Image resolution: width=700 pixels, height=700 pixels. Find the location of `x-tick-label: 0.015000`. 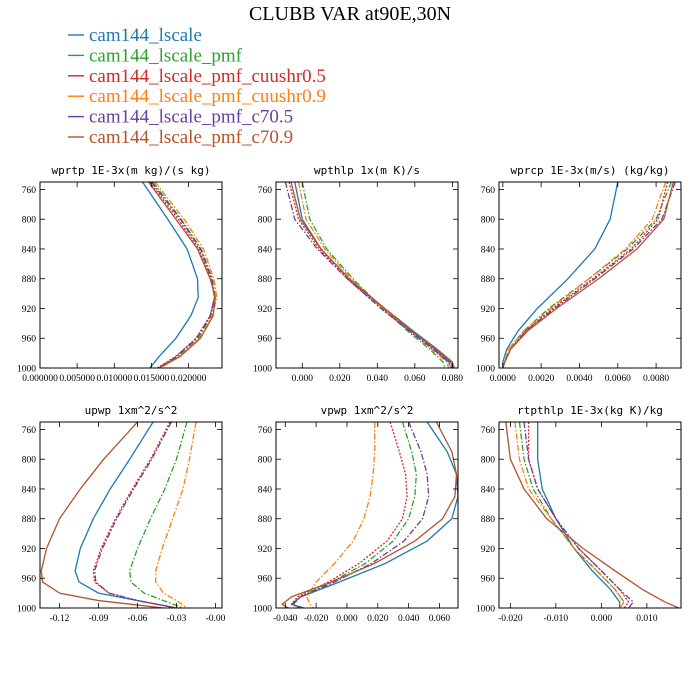

x-tick-label: 0.015000 is located at coordinates (152, 379).